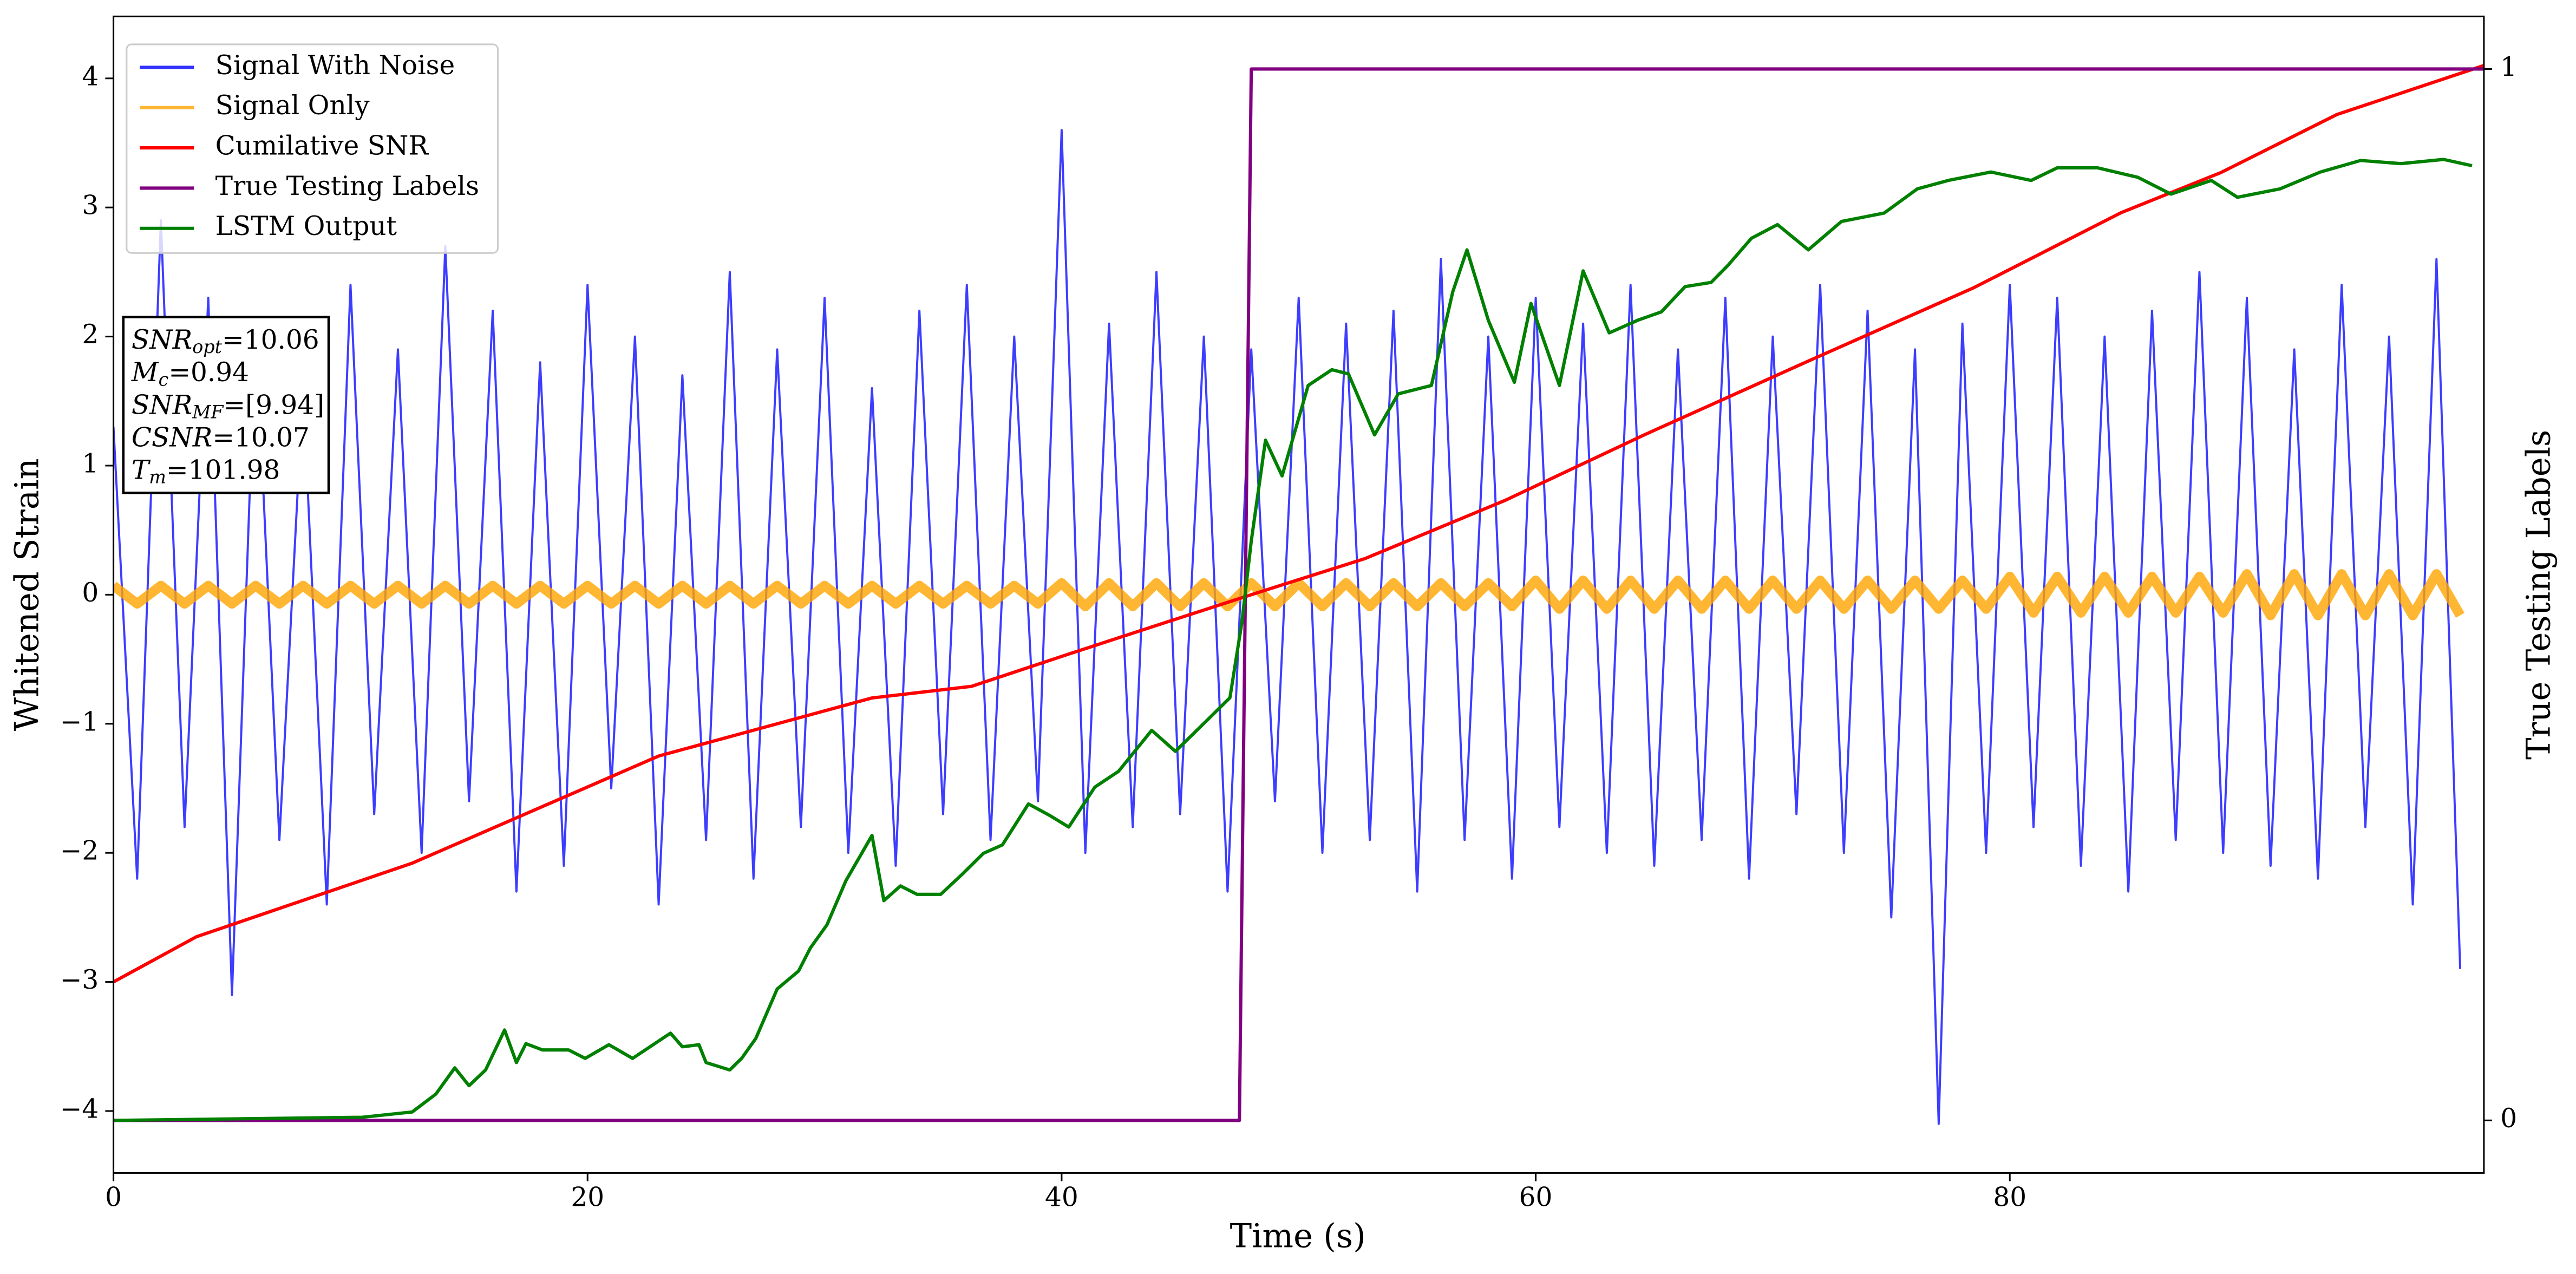 This screenshot has height=1274, width=2576. I want to click on annotation-subscript: opt, so click(207, 346).